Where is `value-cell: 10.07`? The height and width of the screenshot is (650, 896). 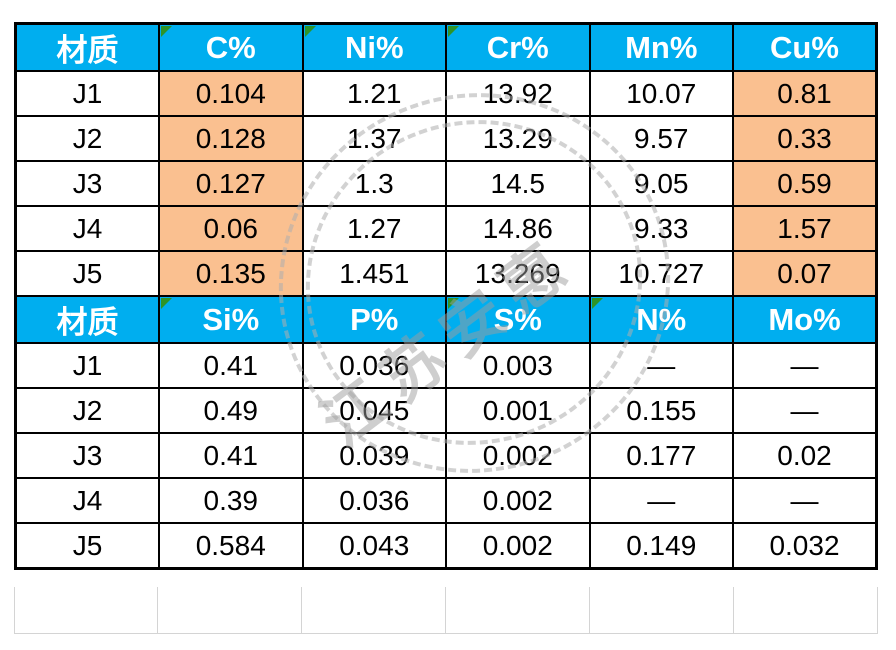
value-cell: 10.07 is located at coordinates (661, 93).